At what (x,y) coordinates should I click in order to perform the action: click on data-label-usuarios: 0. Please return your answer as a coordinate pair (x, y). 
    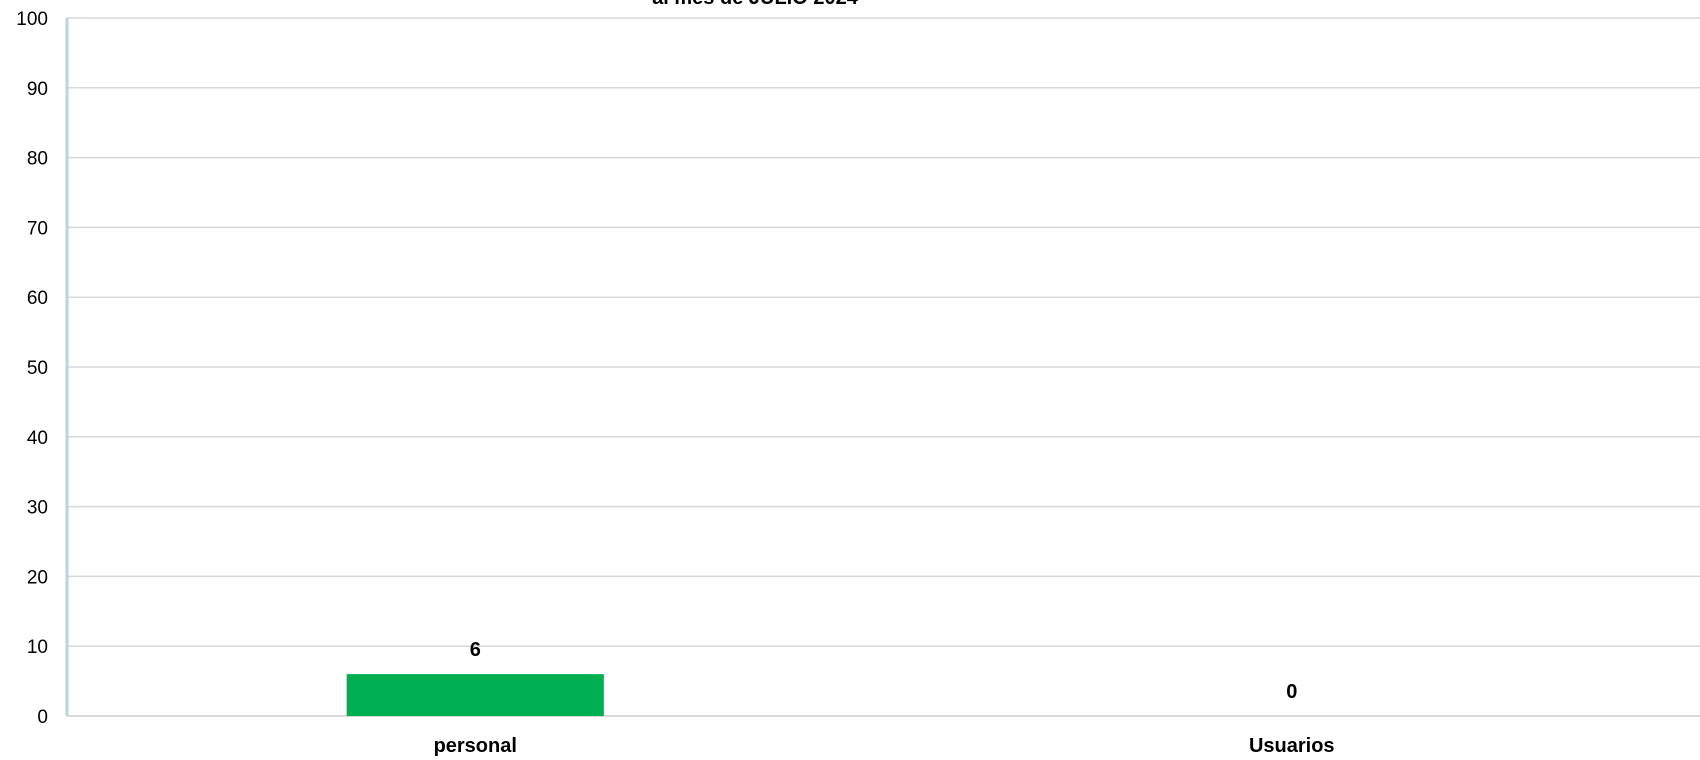
    Looking at the image, I should click on (1291, 692).